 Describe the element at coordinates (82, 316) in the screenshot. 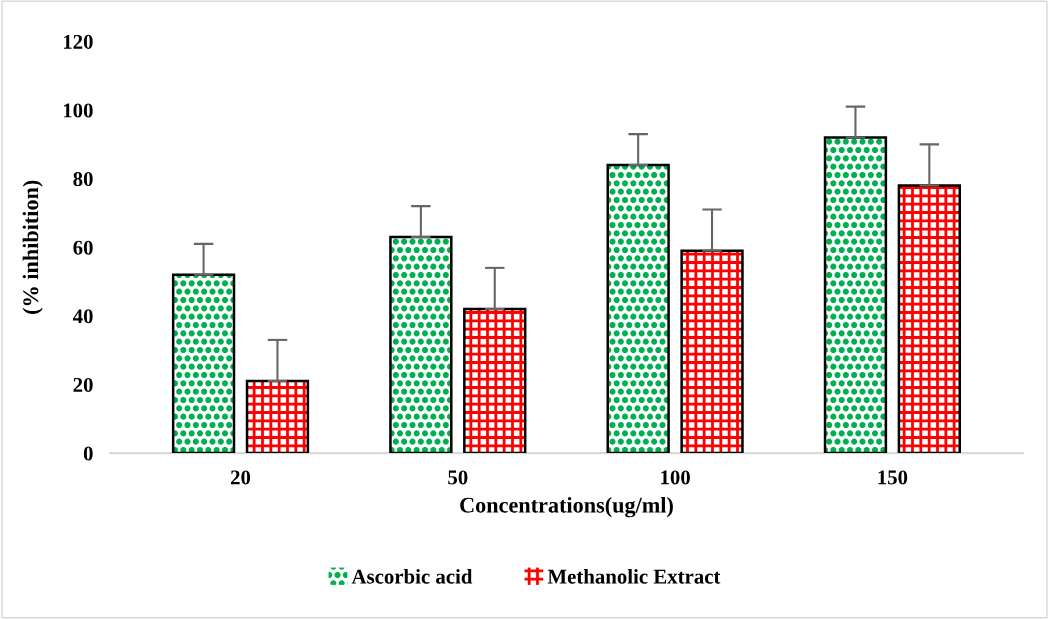

I see `y-tick-label: 40` at that location.